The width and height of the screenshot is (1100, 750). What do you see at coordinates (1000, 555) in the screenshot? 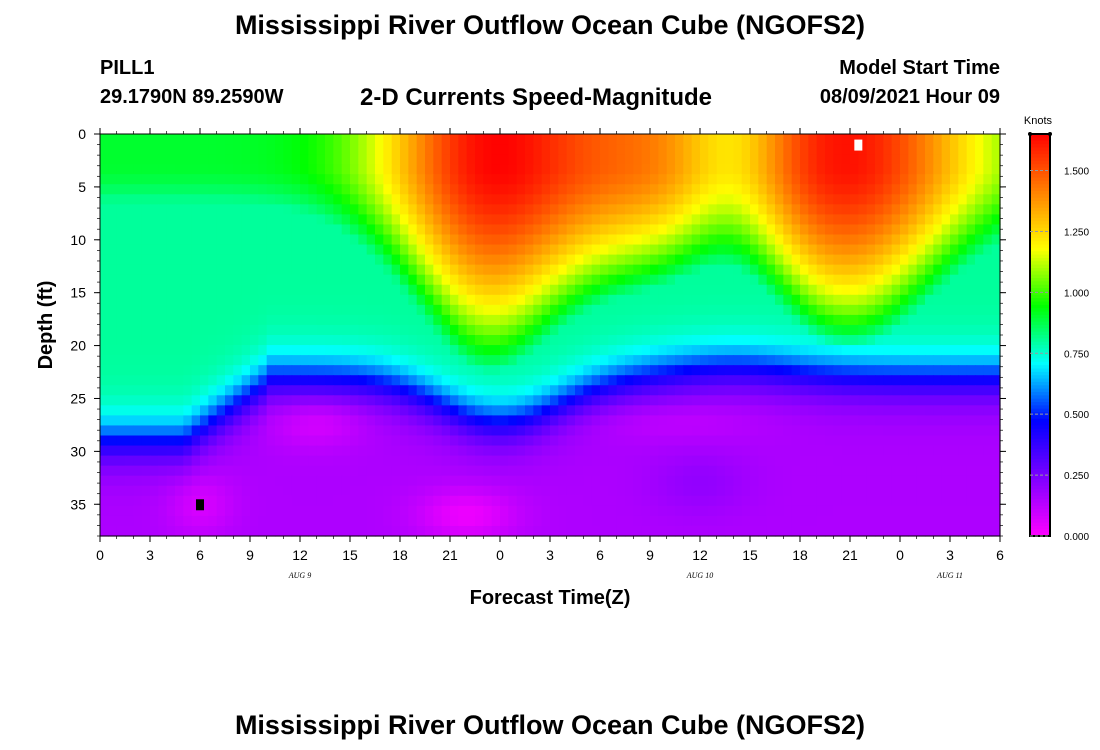
I see `x-tick-label: 6` at bounding box center [1000, 555].